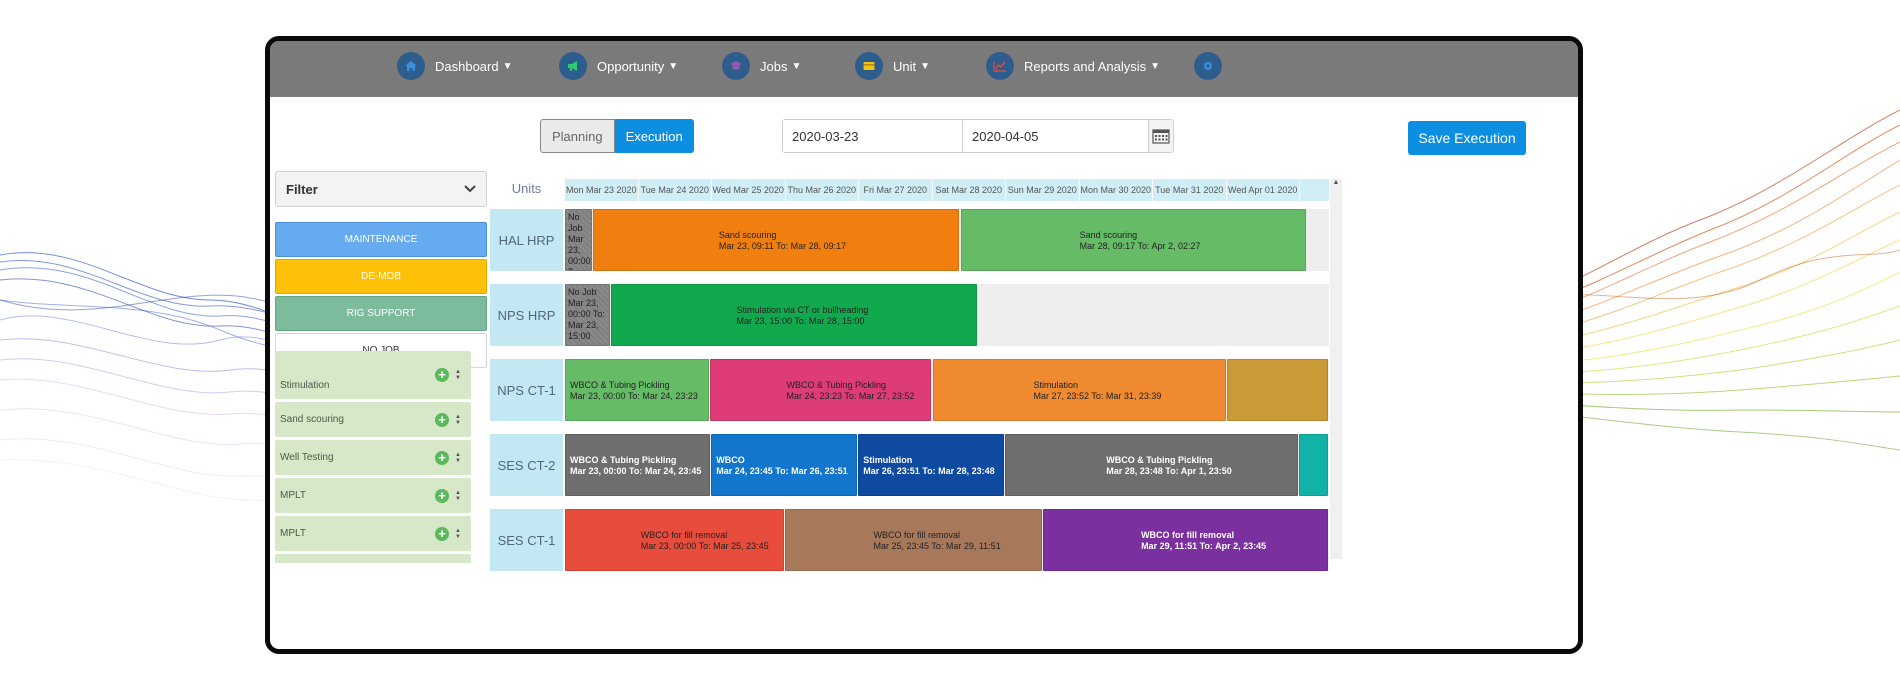  Describe the element at coordinates (373, 558) in the screenshot. I see `list-item` at that location.